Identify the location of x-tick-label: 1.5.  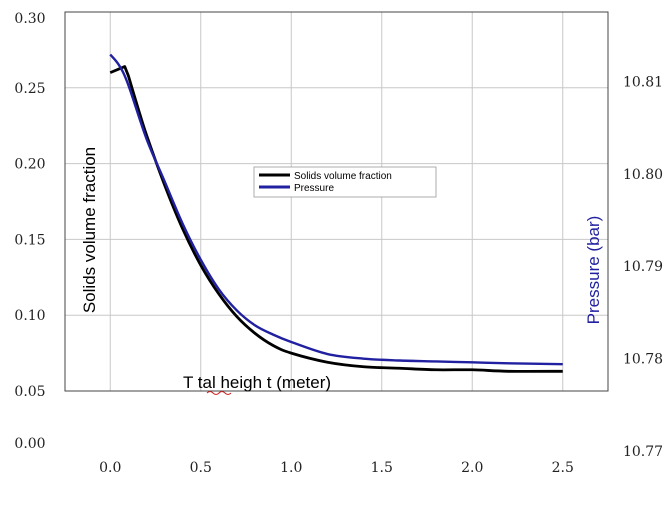
(382, 468).